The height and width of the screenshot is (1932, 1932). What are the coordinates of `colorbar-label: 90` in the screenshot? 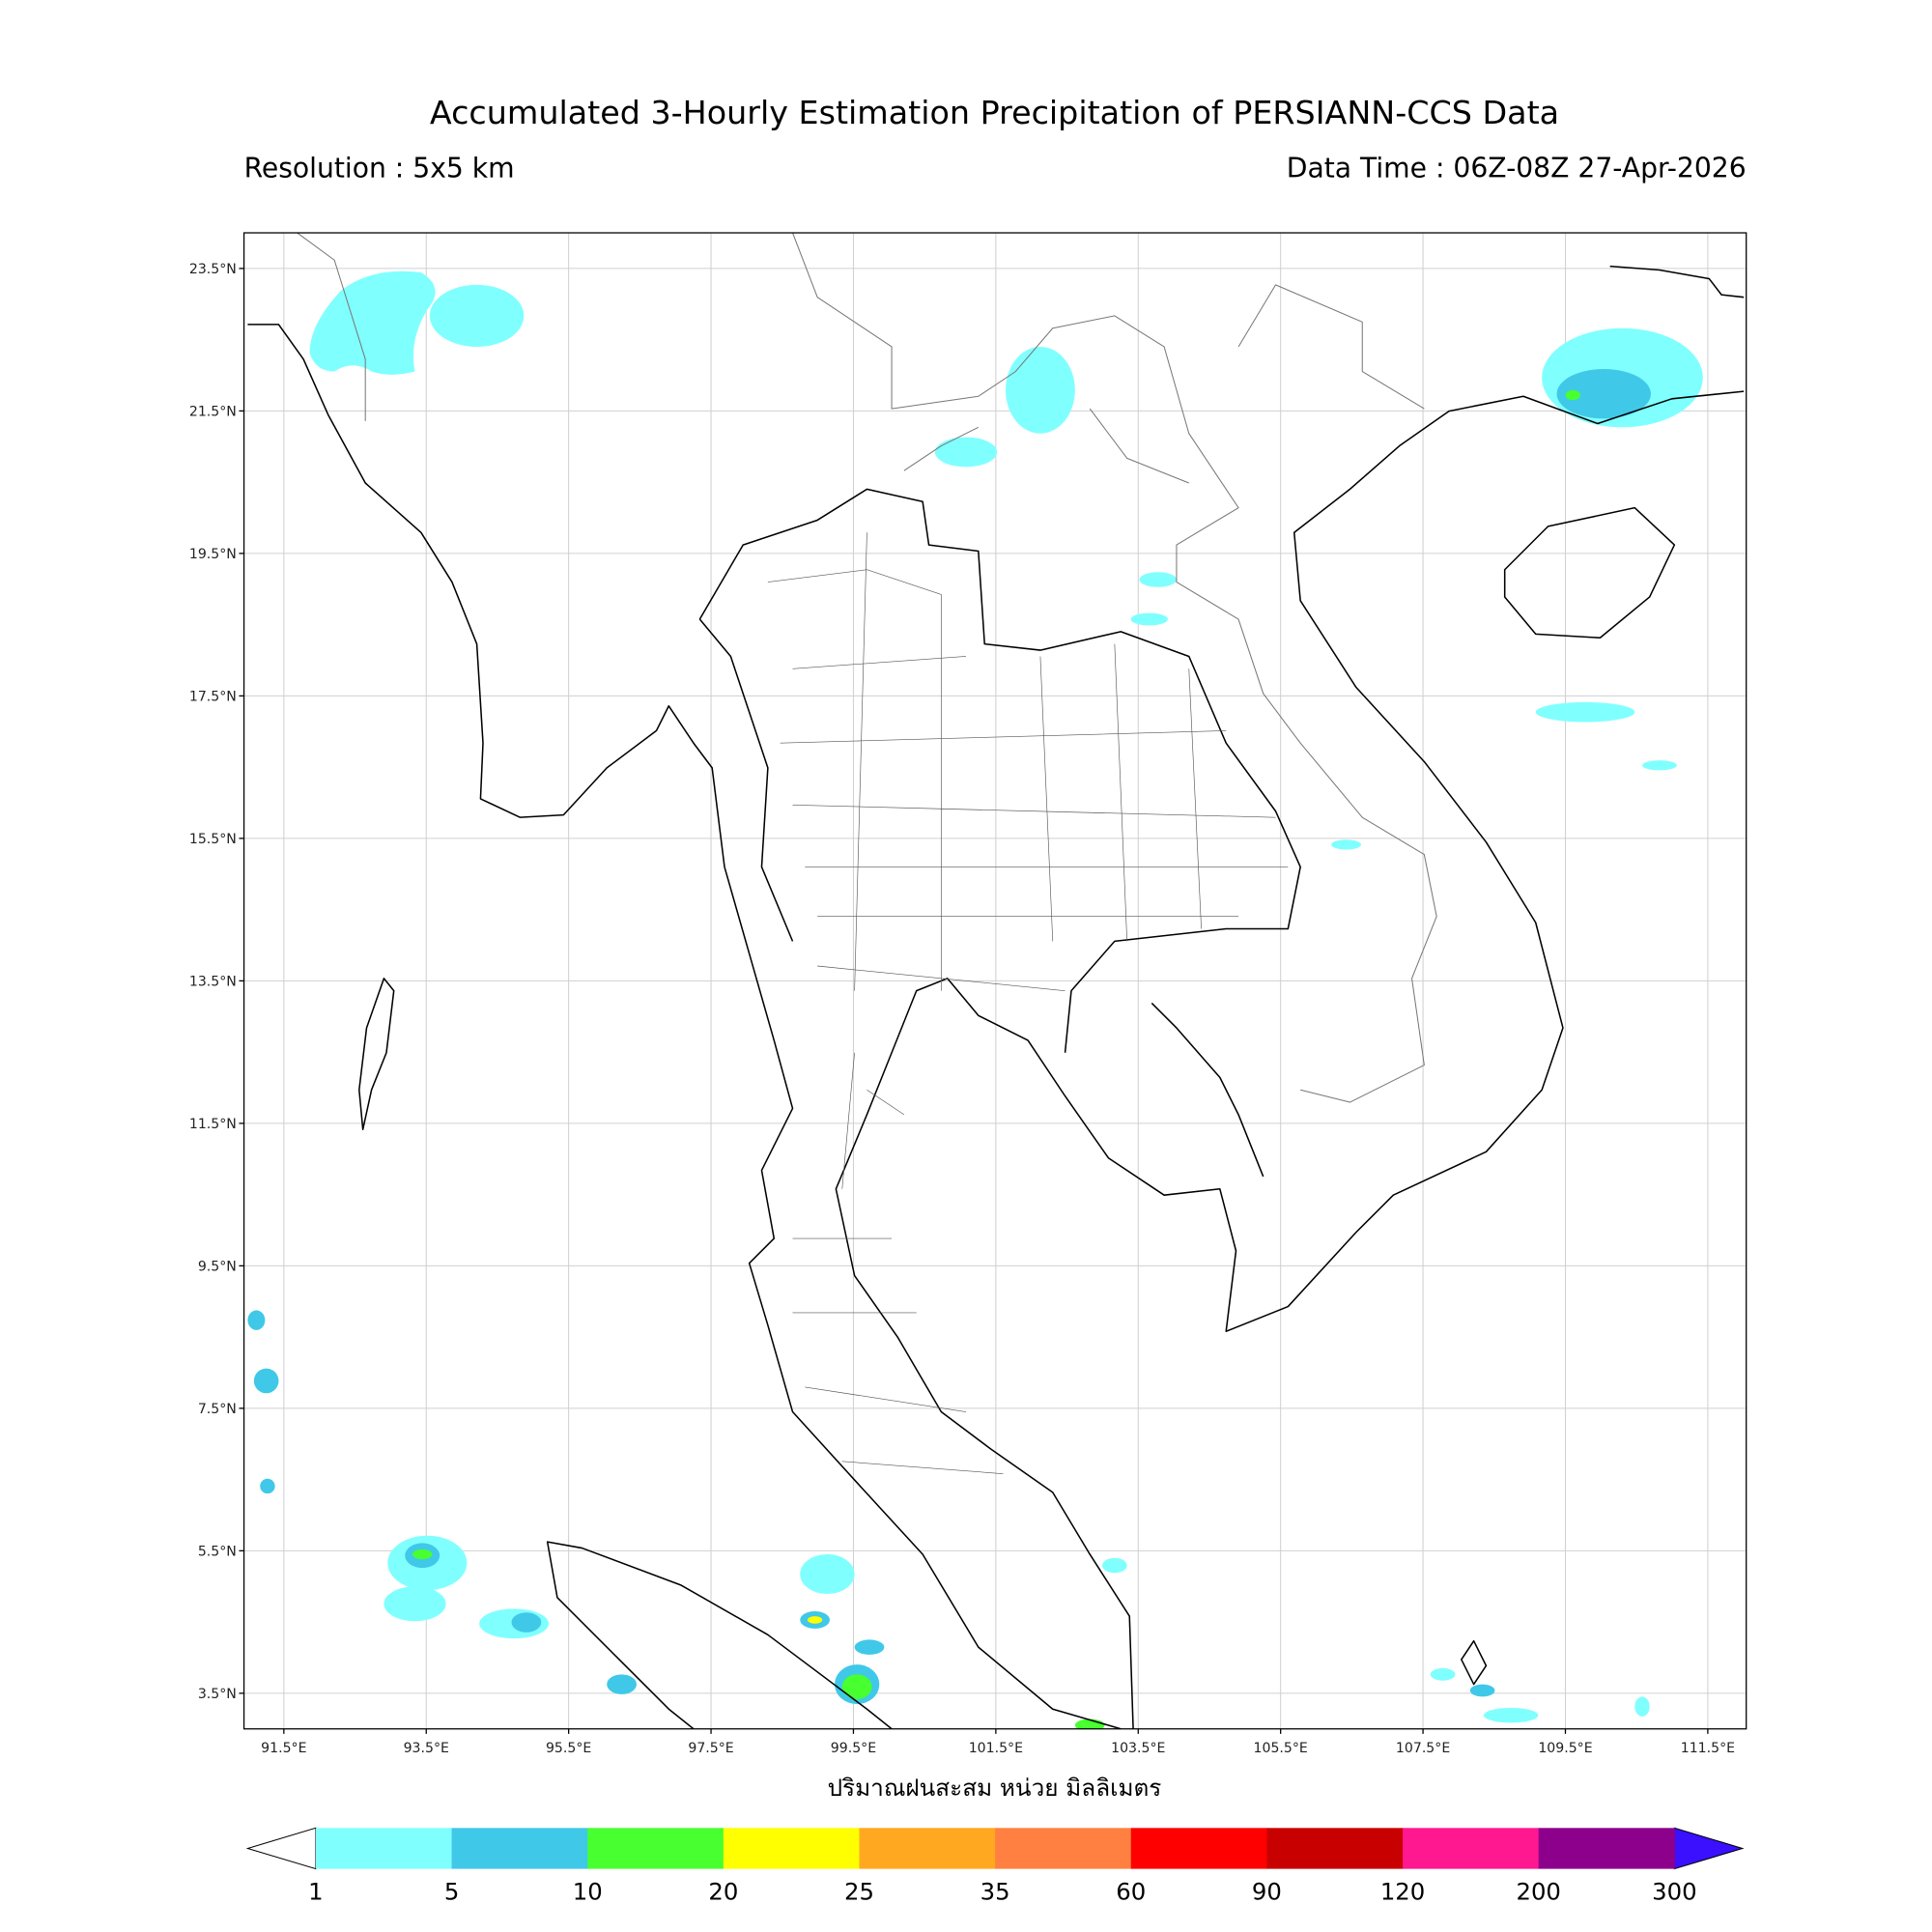 It's located at (1267, 1892).